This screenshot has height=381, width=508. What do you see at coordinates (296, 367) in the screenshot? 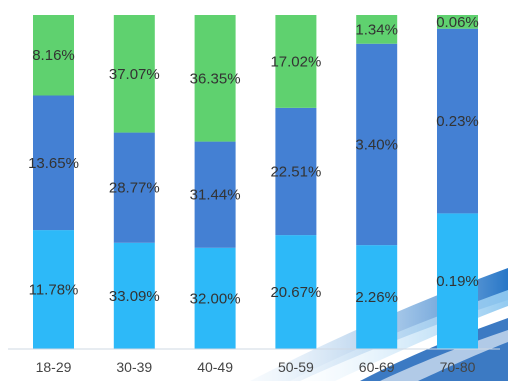
I see `x-tick-label-50-59: 50-59` at bounding box center [296, 367].